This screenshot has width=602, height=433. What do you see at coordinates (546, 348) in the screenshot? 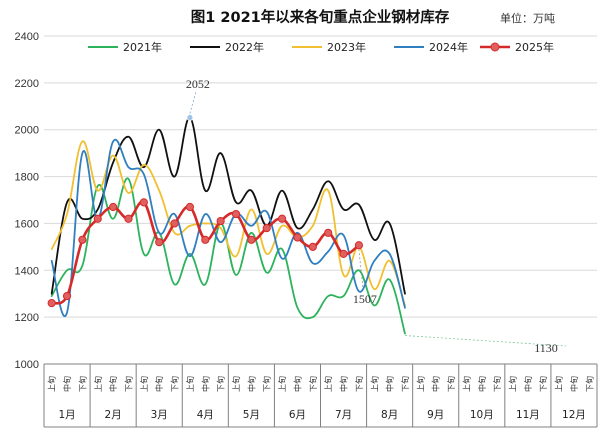
I see `annotation-label: 1130` at bounding box center [546, 348].